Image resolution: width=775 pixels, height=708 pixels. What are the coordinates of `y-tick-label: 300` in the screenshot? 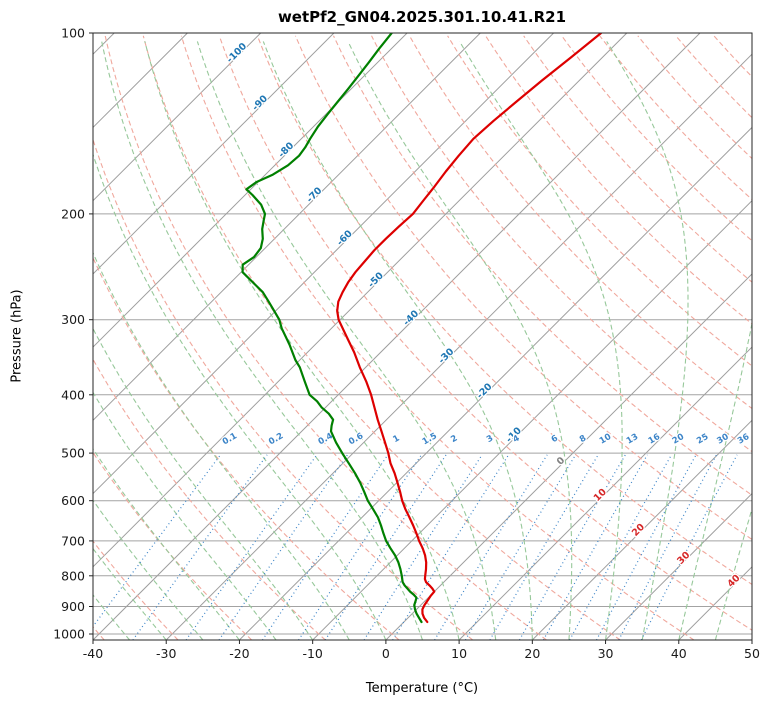 It's located at (73, 319).